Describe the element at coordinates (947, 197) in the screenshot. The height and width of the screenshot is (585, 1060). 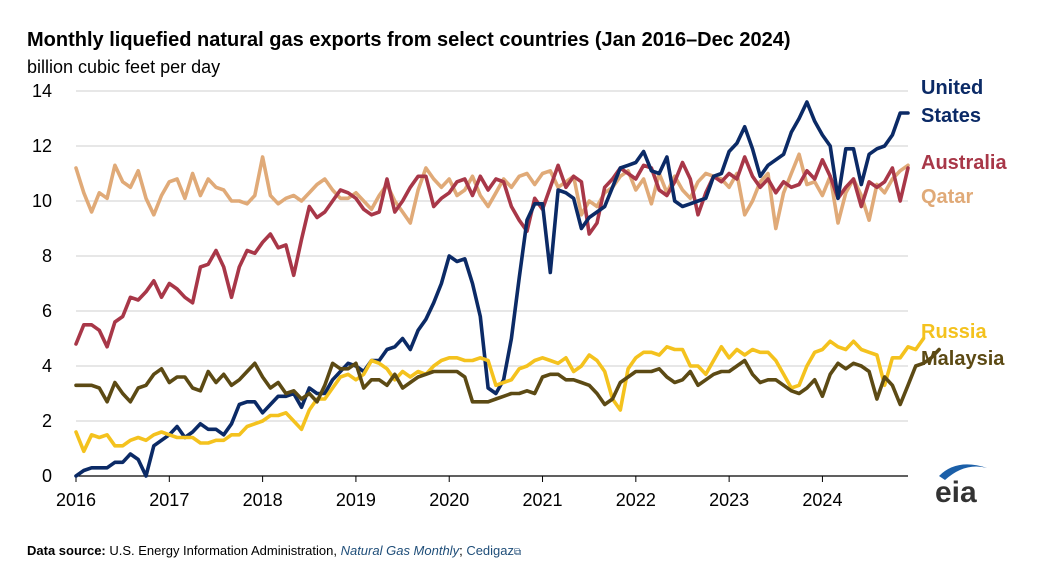
I see `series-label-qatar: Qatar` at that location.